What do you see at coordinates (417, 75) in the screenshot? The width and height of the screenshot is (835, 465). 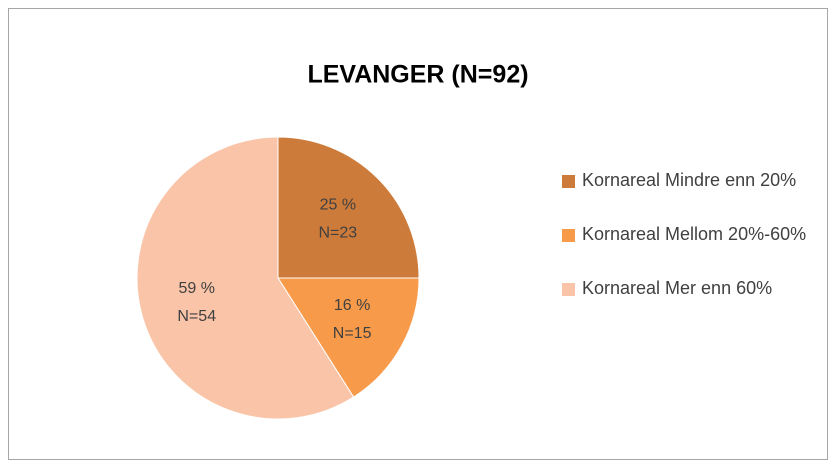 I see `chart-title: LEVANGER (N=92)` at bounding box center [417, 75].